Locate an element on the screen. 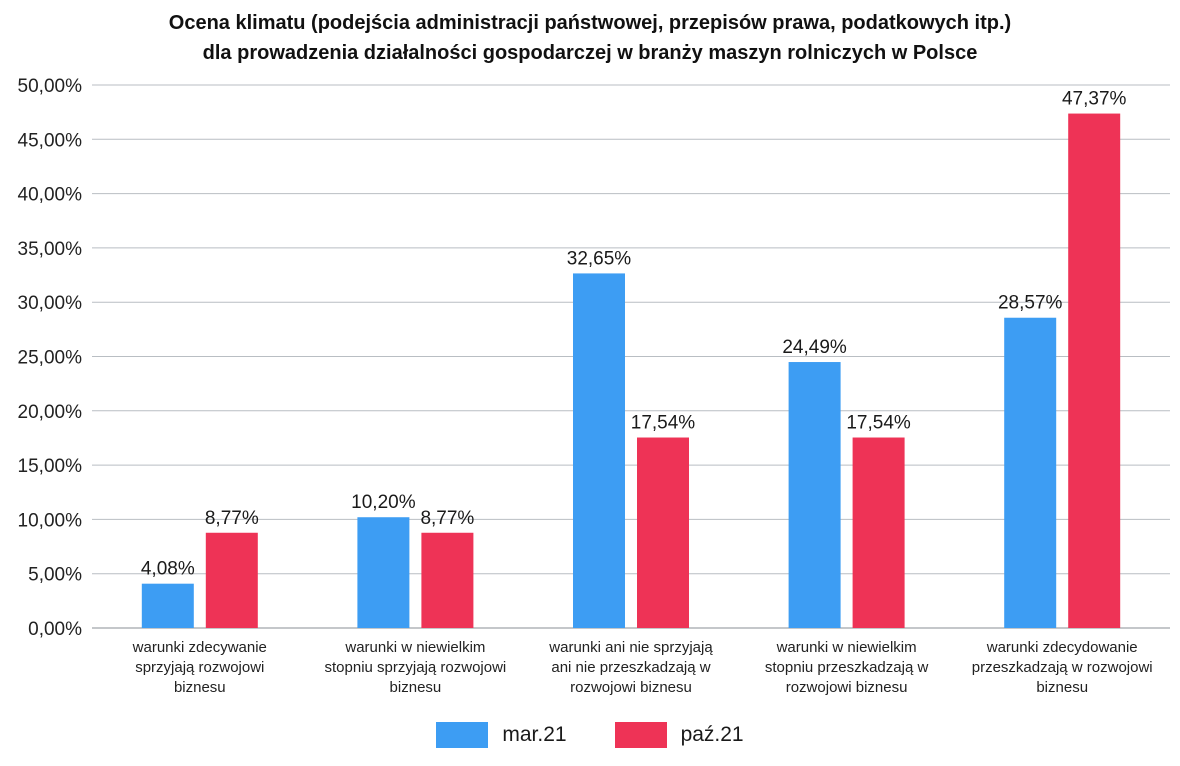 The image size is (1180, 766). y-tick-label: 10,00% is located at coordinates (50, 520).